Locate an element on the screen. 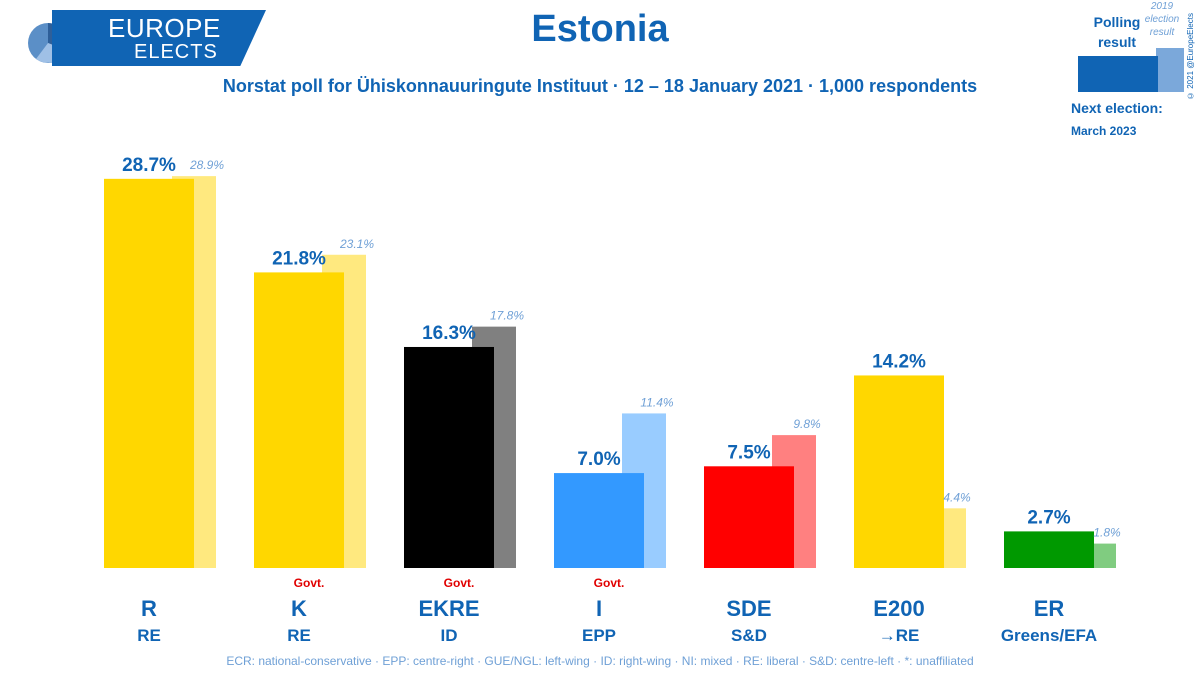 This screenshot has width=1200, height=676. party-label: SDE is located at coordinates (748, 608).